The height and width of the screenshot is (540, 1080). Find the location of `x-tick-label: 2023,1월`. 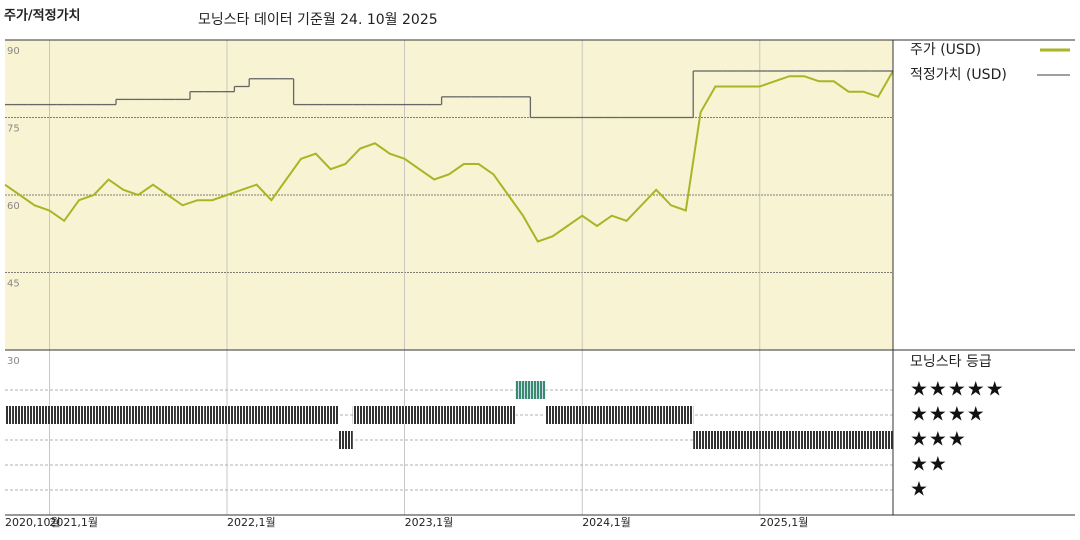

x-tick-label: 2023,1월 is located at coordinates (429, 522).